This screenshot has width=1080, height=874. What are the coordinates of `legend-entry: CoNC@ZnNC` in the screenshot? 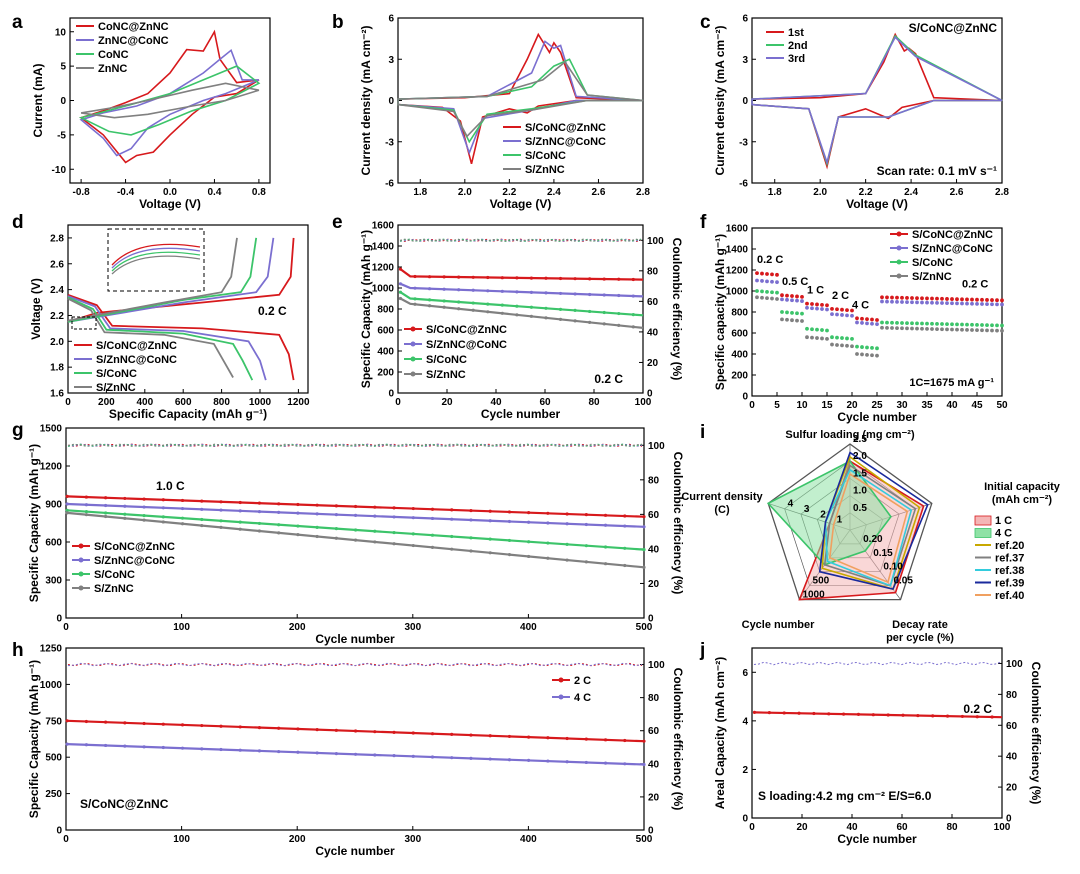 It's located at (133, 27).